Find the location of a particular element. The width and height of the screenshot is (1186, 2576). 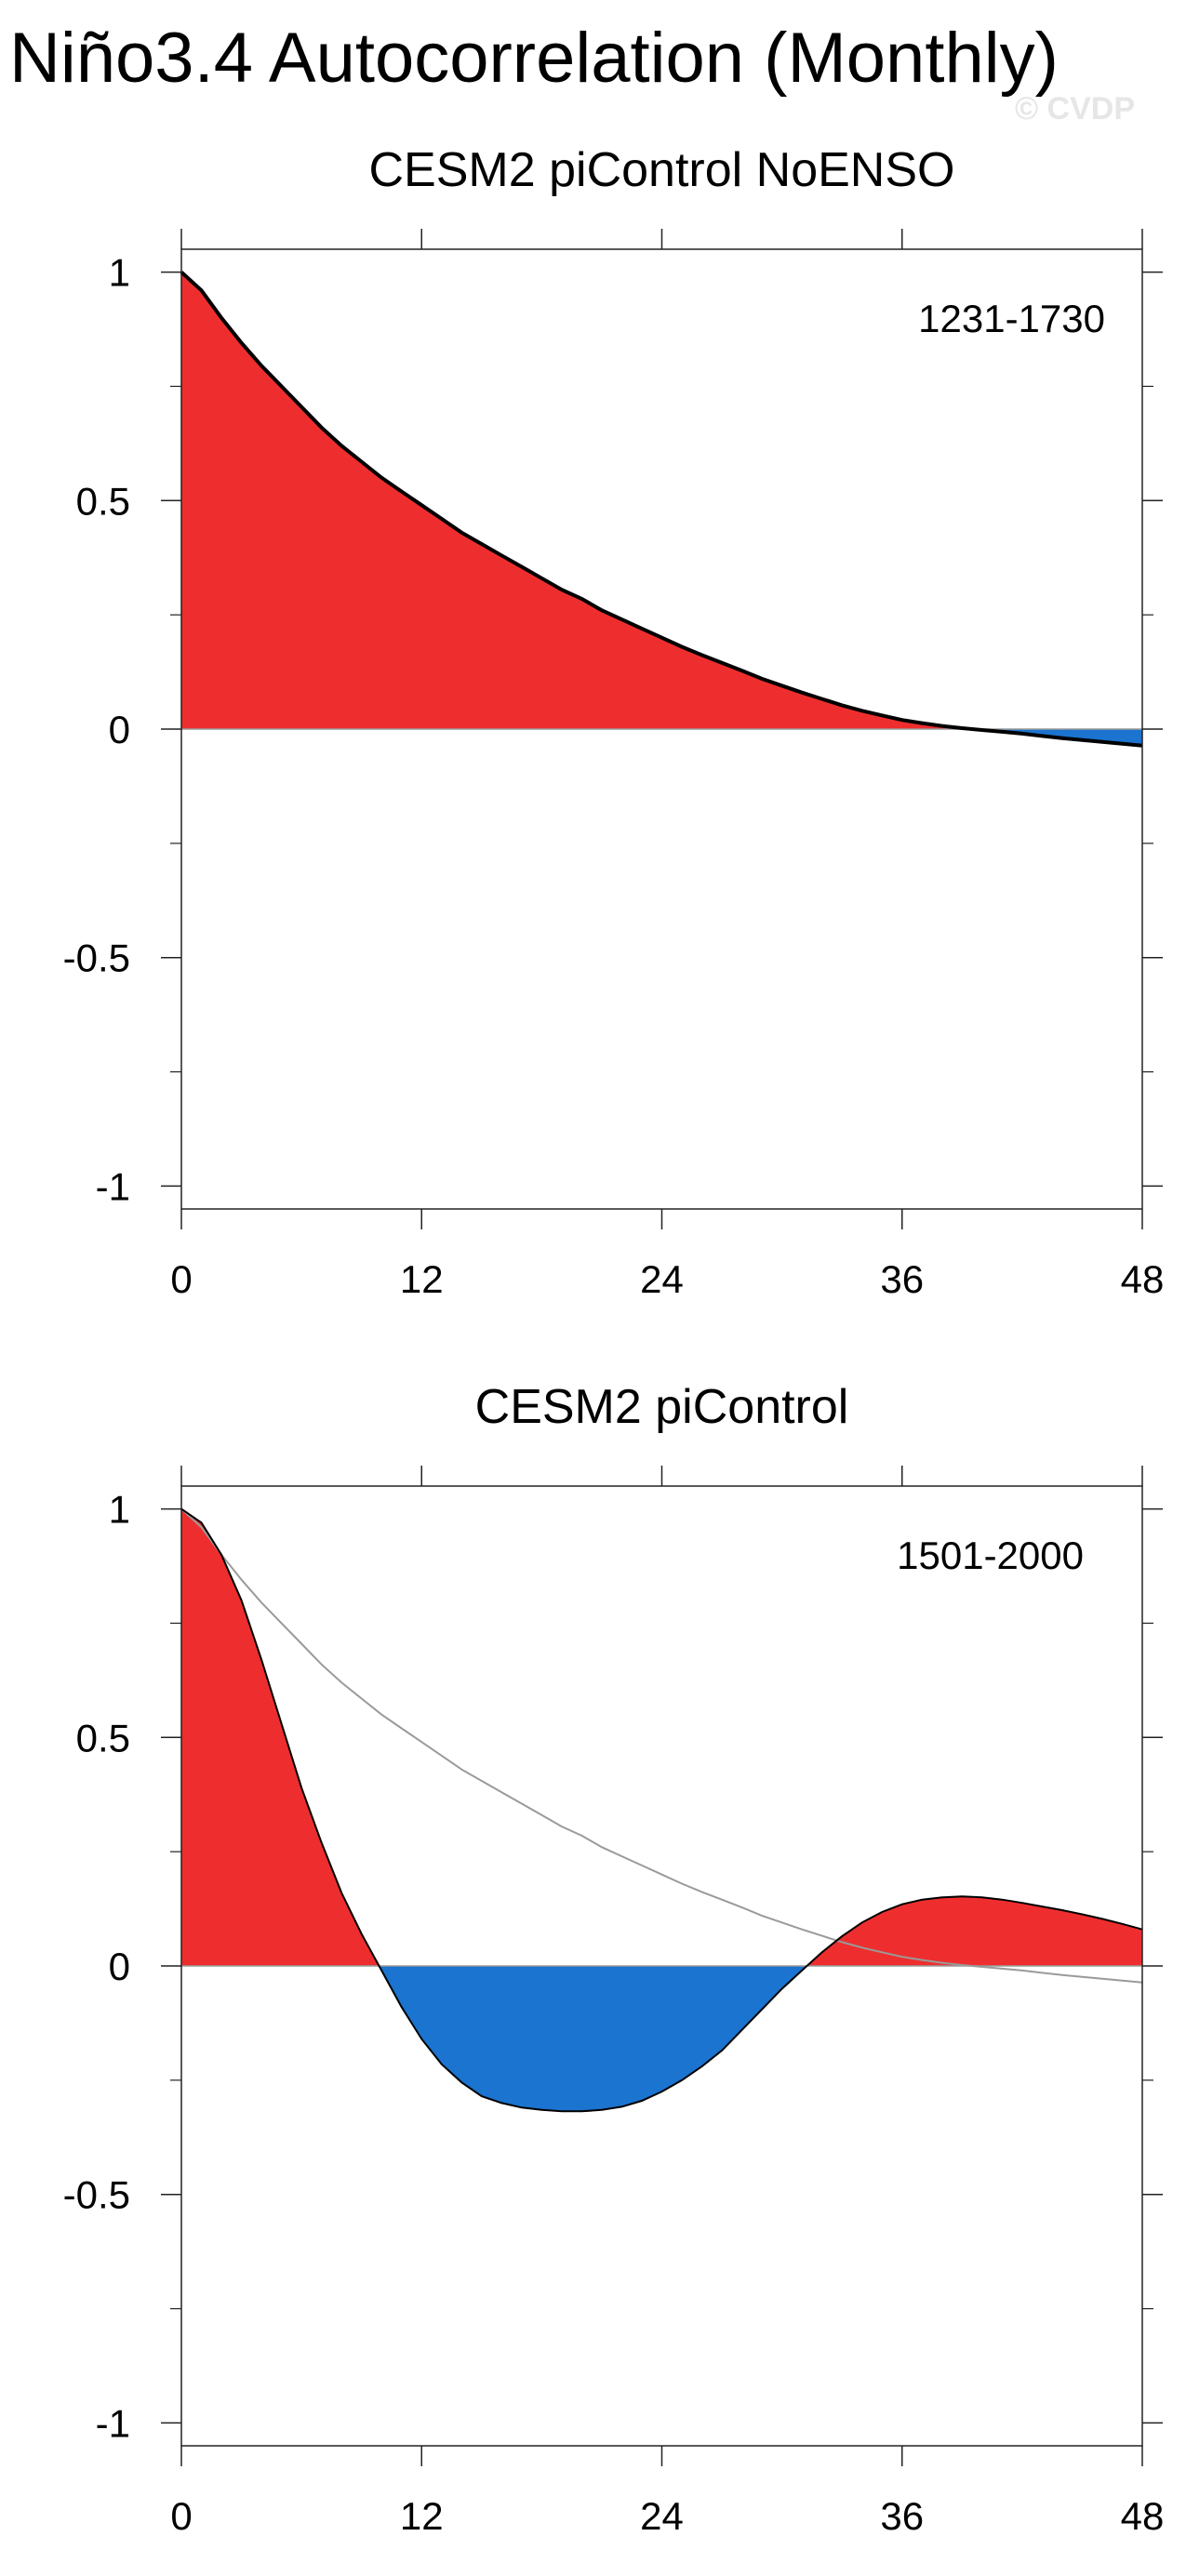

year-range-annotation: 1501-2000 is located at coordinates (990, 1555).